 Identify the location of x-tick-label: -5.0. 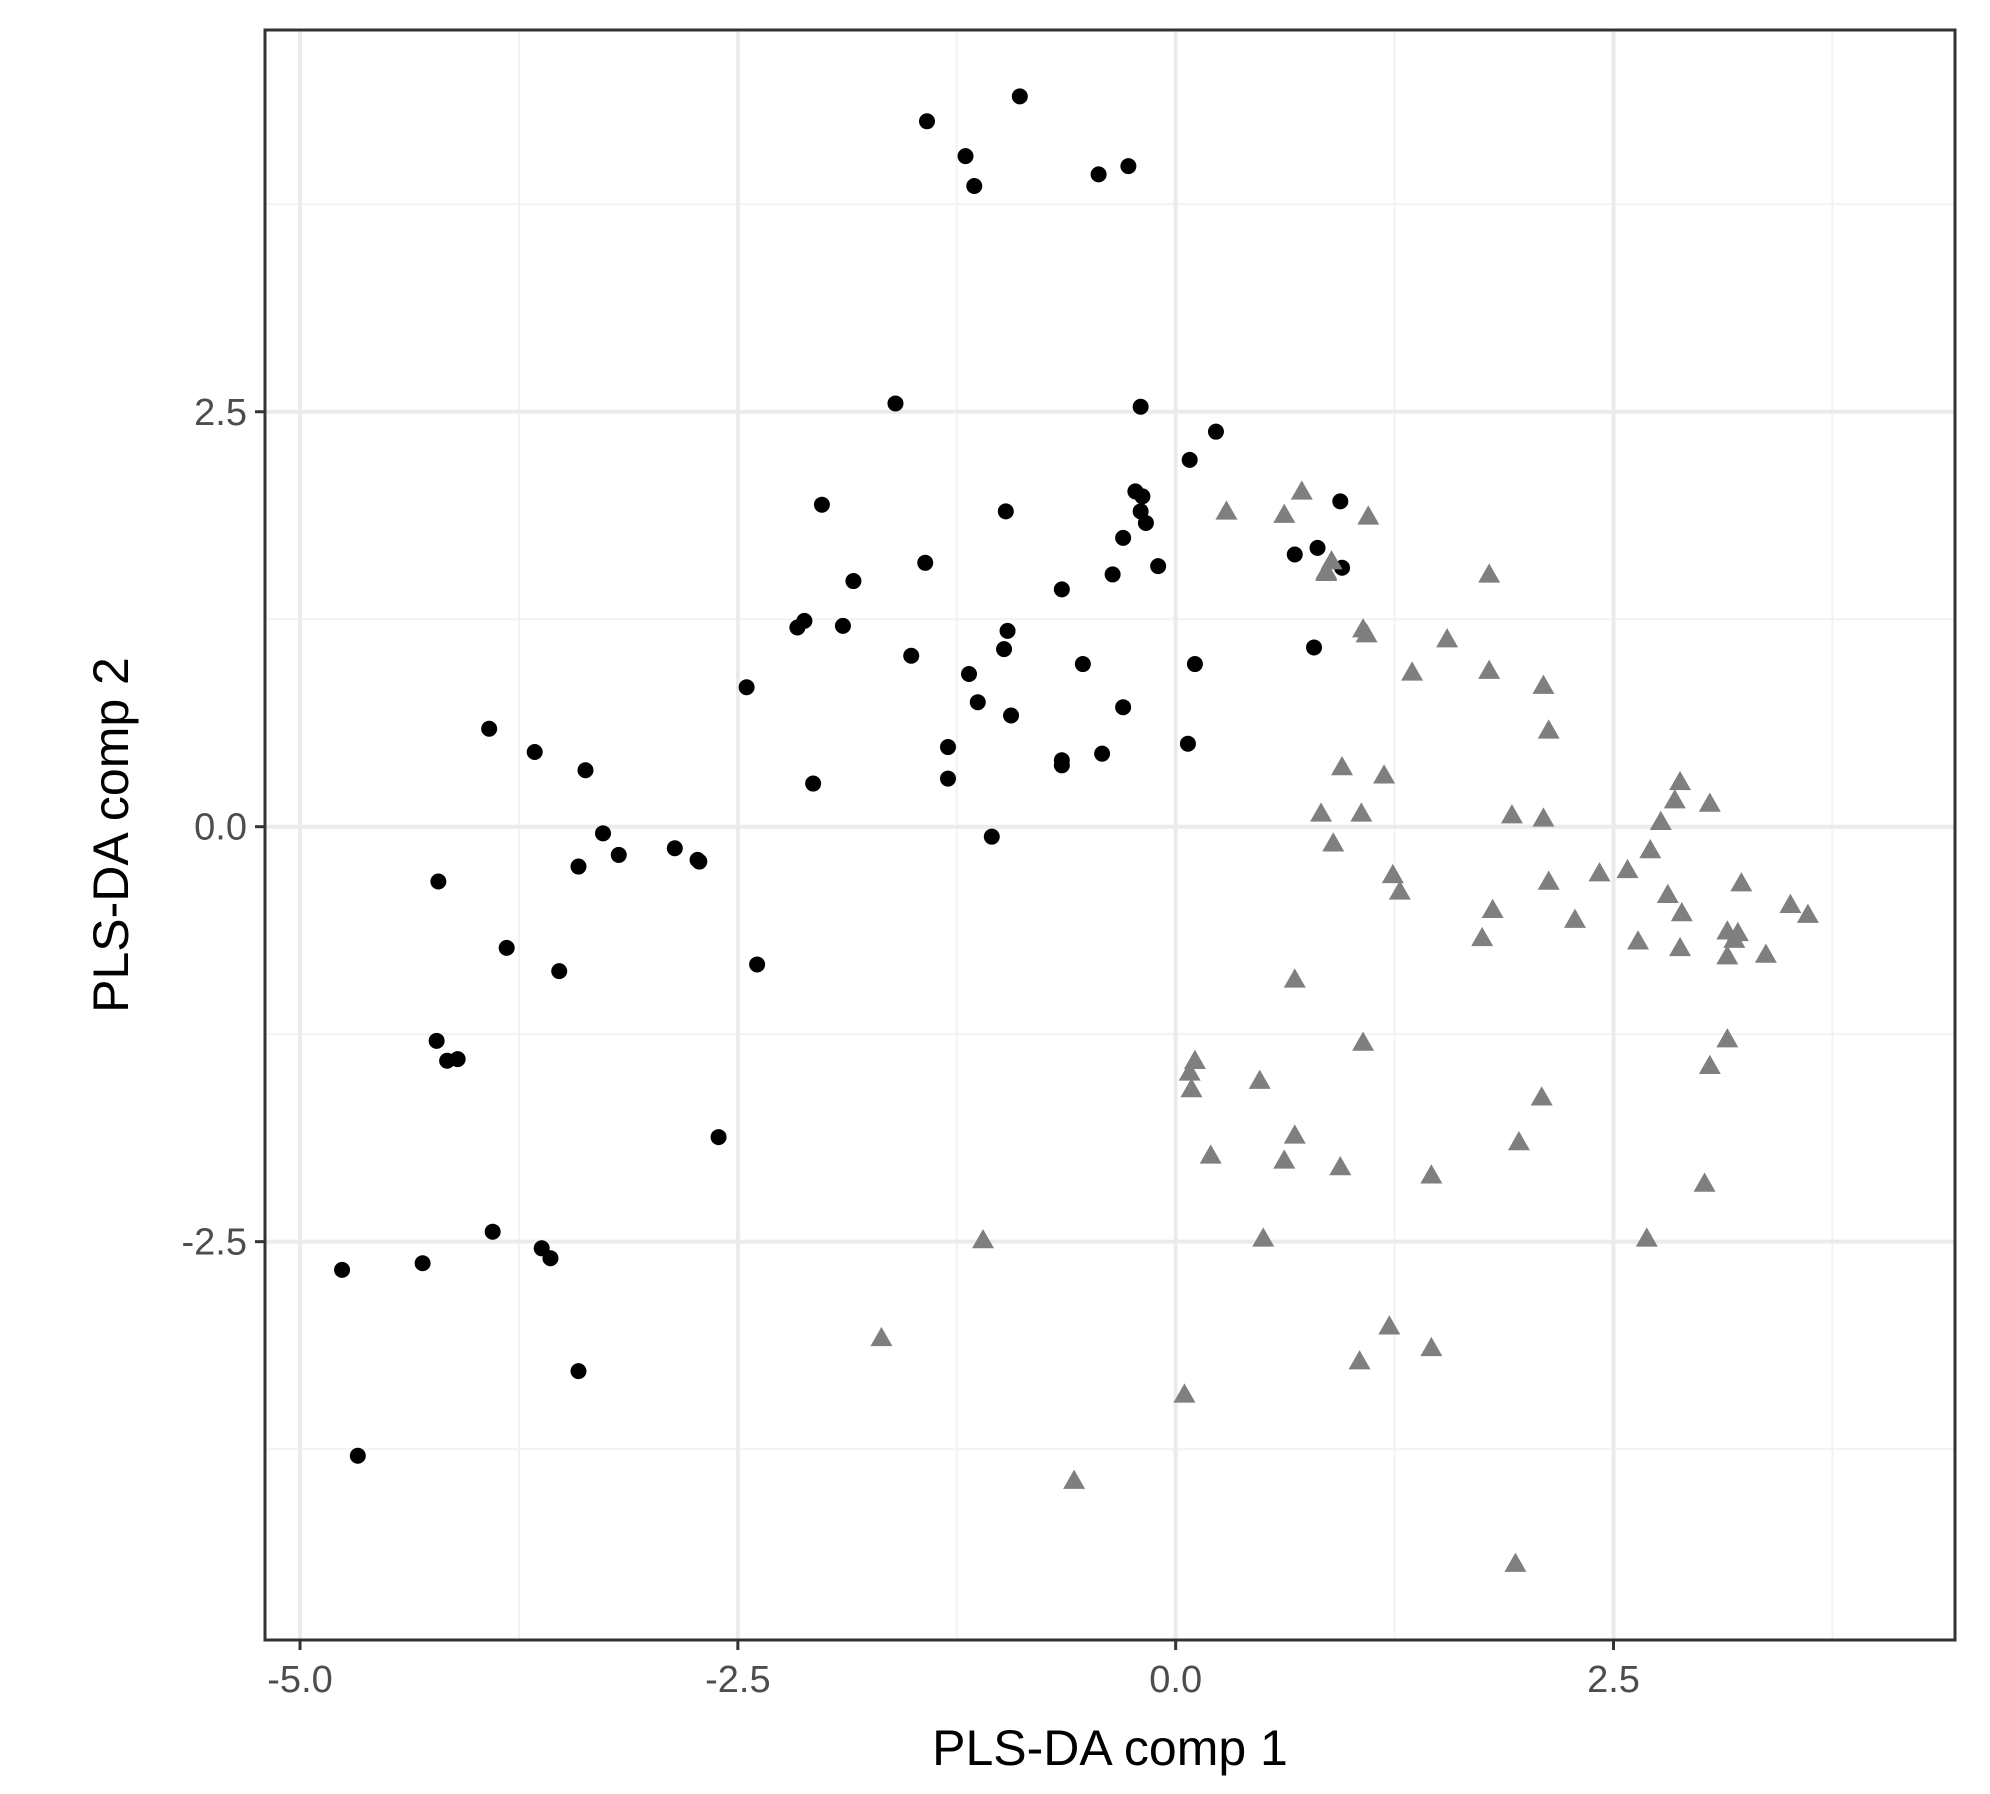
(299, 1680).